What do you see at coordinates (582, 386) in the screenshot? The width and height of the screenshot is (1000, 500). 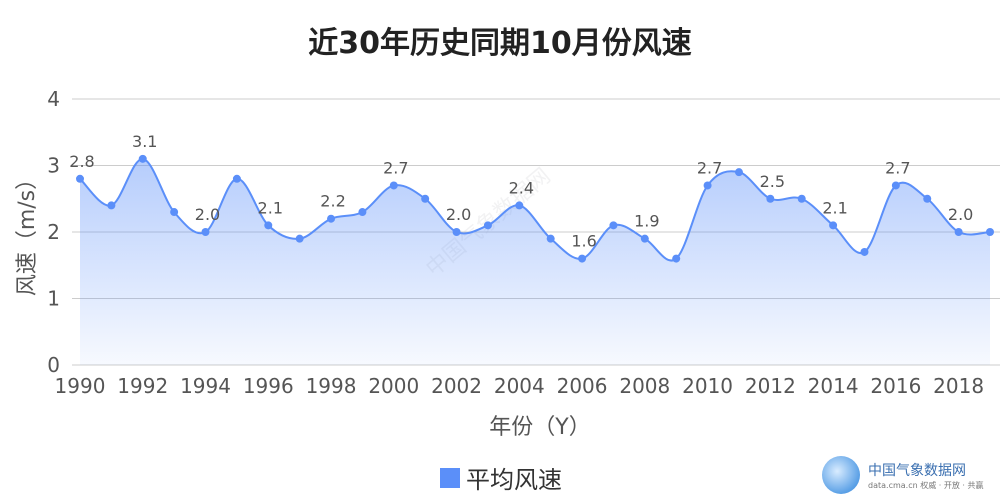 I see `x-tick-label: 2006` at bounding box center [582, 386].